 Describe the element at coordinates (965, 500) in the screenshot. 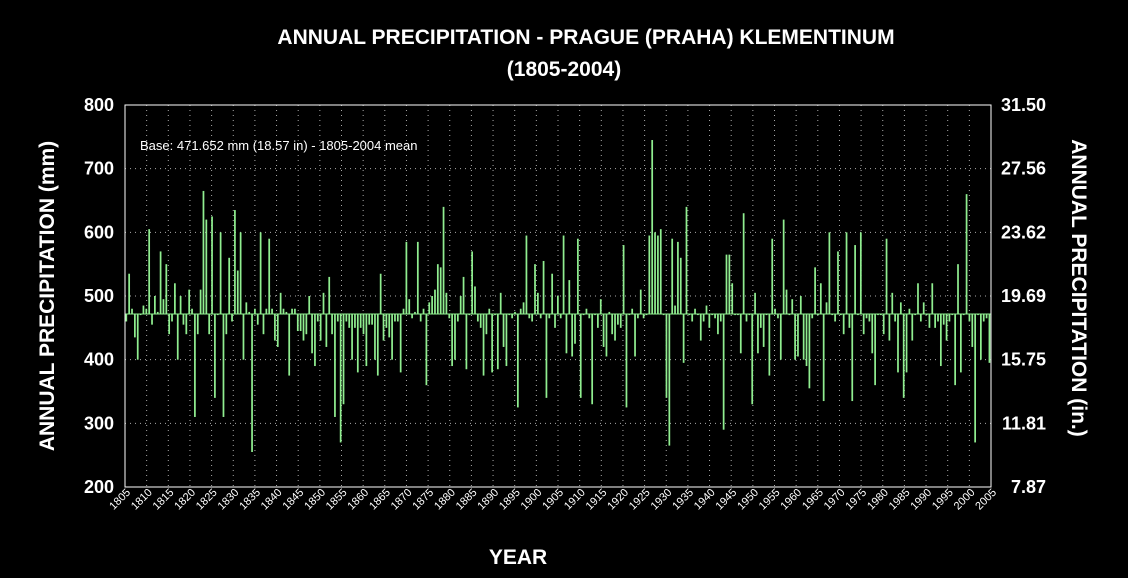

I see `x-tick-label: 2000` at that location.